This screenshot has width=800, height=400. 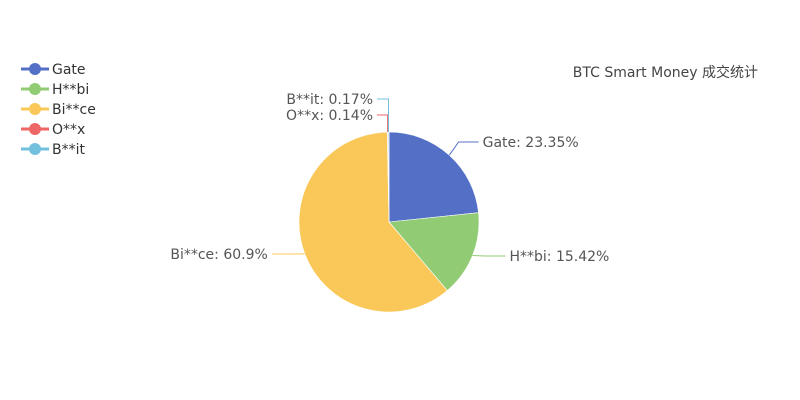 I want to click on legend-item-gate: Gate, so click(x=53, y=70).